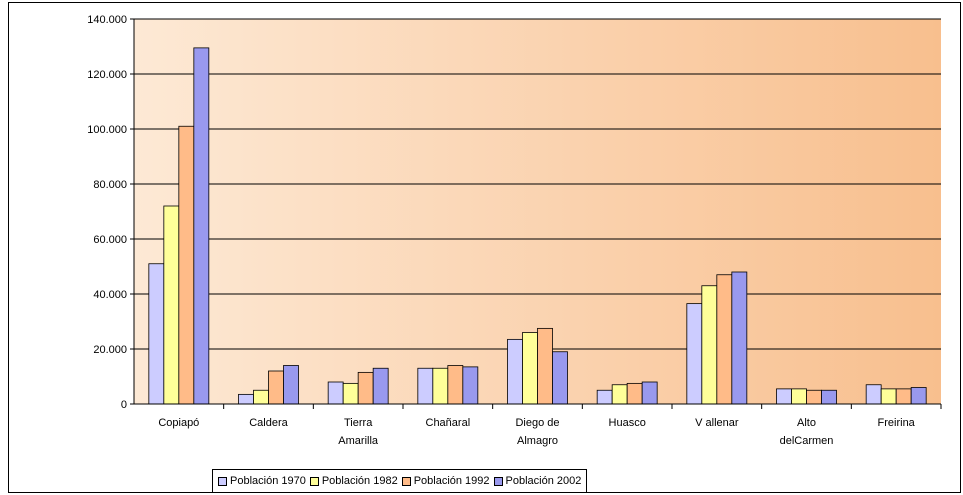 Image resolution: width=963 pixels, height=495 pixels. I want to click on x-tick-label: Freirina, so click(897, 423).